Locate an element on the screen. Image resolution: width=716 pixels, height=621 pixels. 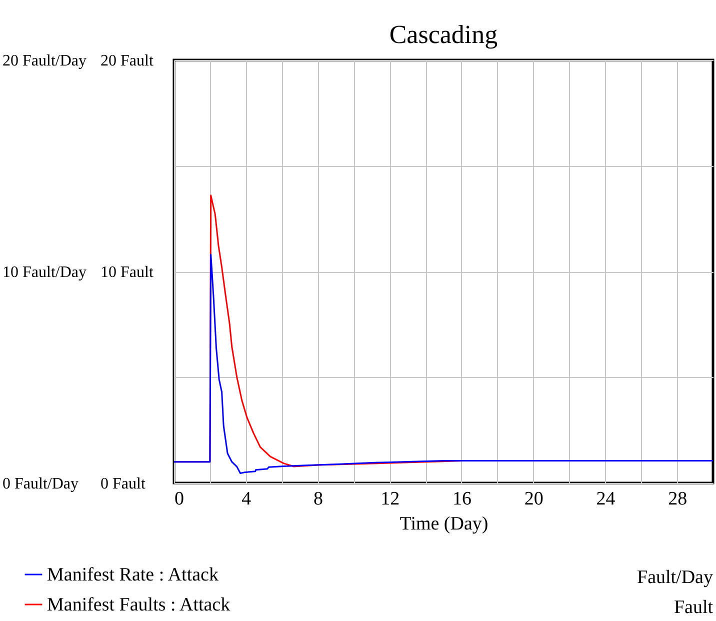
legend-label: Manifest Rate : Attack is located at coordinates (133, 575).